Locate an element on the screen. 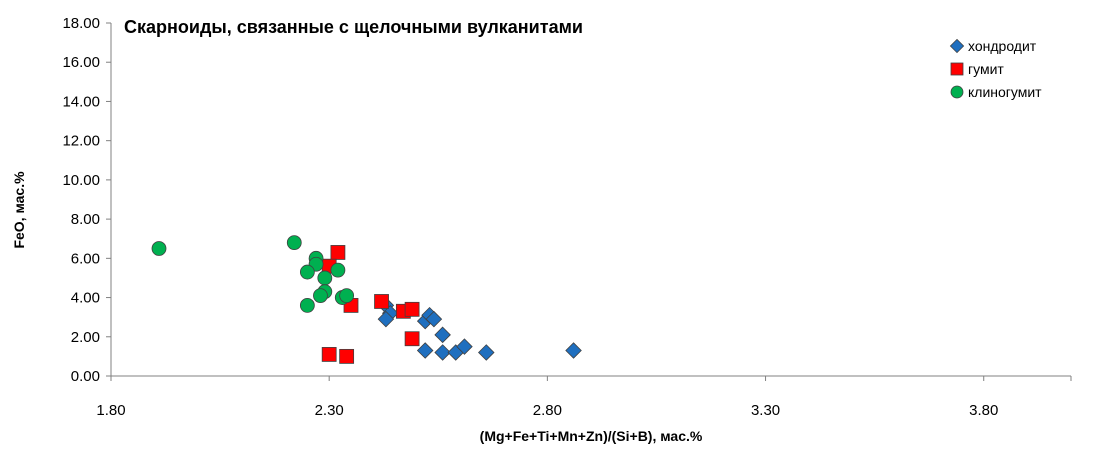 This screenshot has height=452, width=1102. x-tick-label: 2.30 is located at coordinates (329, 410).